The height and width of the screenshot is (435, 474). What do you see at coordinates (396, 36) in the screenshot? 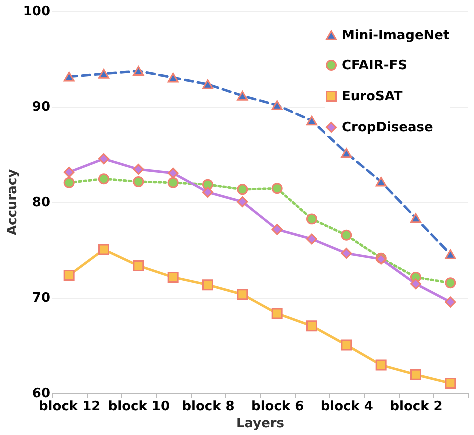
I see `legend-label: Mini-ImageNet` at bounding box center [396, 36].